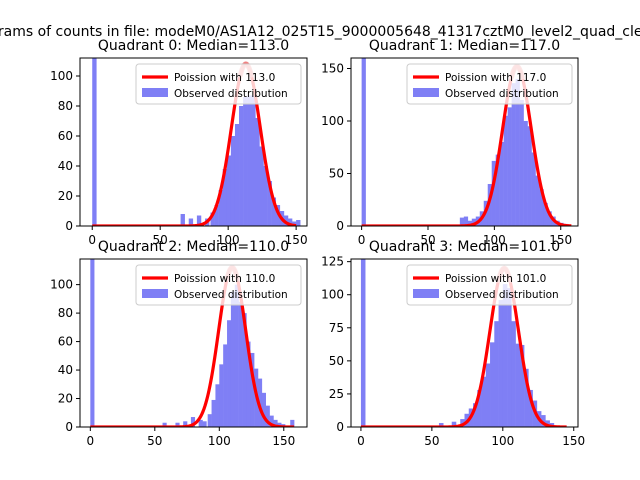 The height and width of the screenshot is (480, 640). Describe the element at coordinates (224, 78) in the screenshot. I see `legend-label-poisson: Poission with 113.0` at that location.